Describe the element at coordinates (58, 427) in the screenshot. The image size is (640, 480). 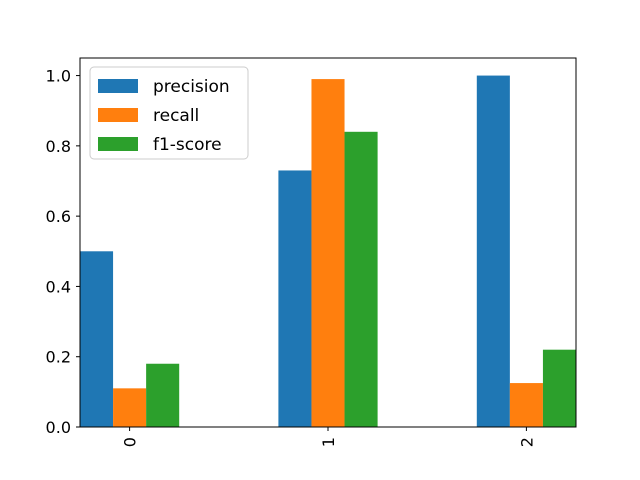
I see `y-tick-label: 0.0` at that location.